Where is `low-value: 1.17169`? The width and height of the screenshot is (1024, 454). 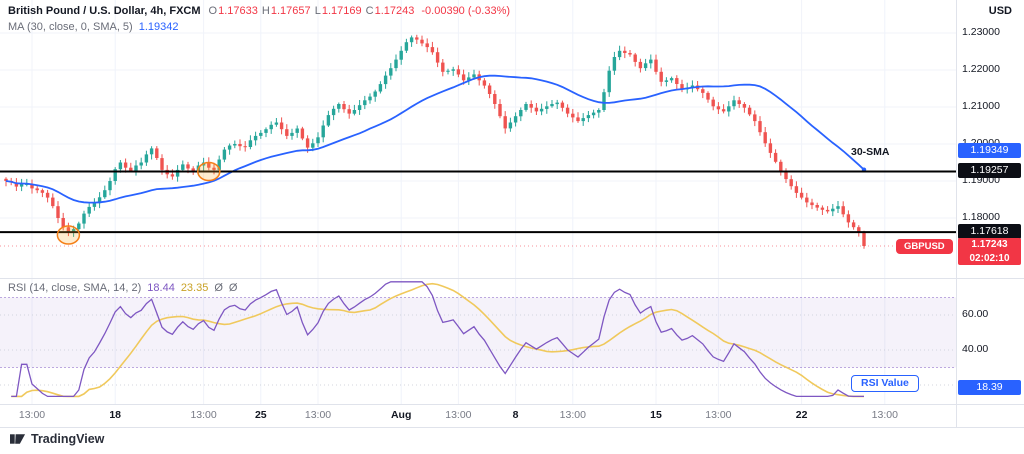
low-value: 1.17169 is located at coordinates (341, 11).